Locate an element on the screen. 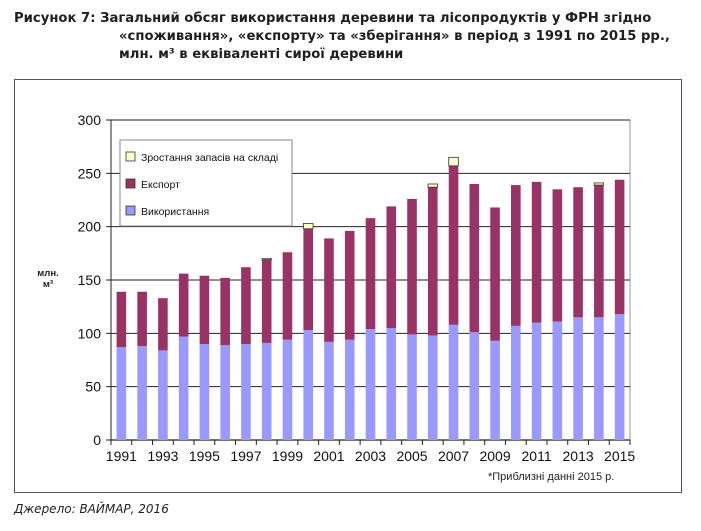  legend-label: Експорт is located at coordinates (160, 185).